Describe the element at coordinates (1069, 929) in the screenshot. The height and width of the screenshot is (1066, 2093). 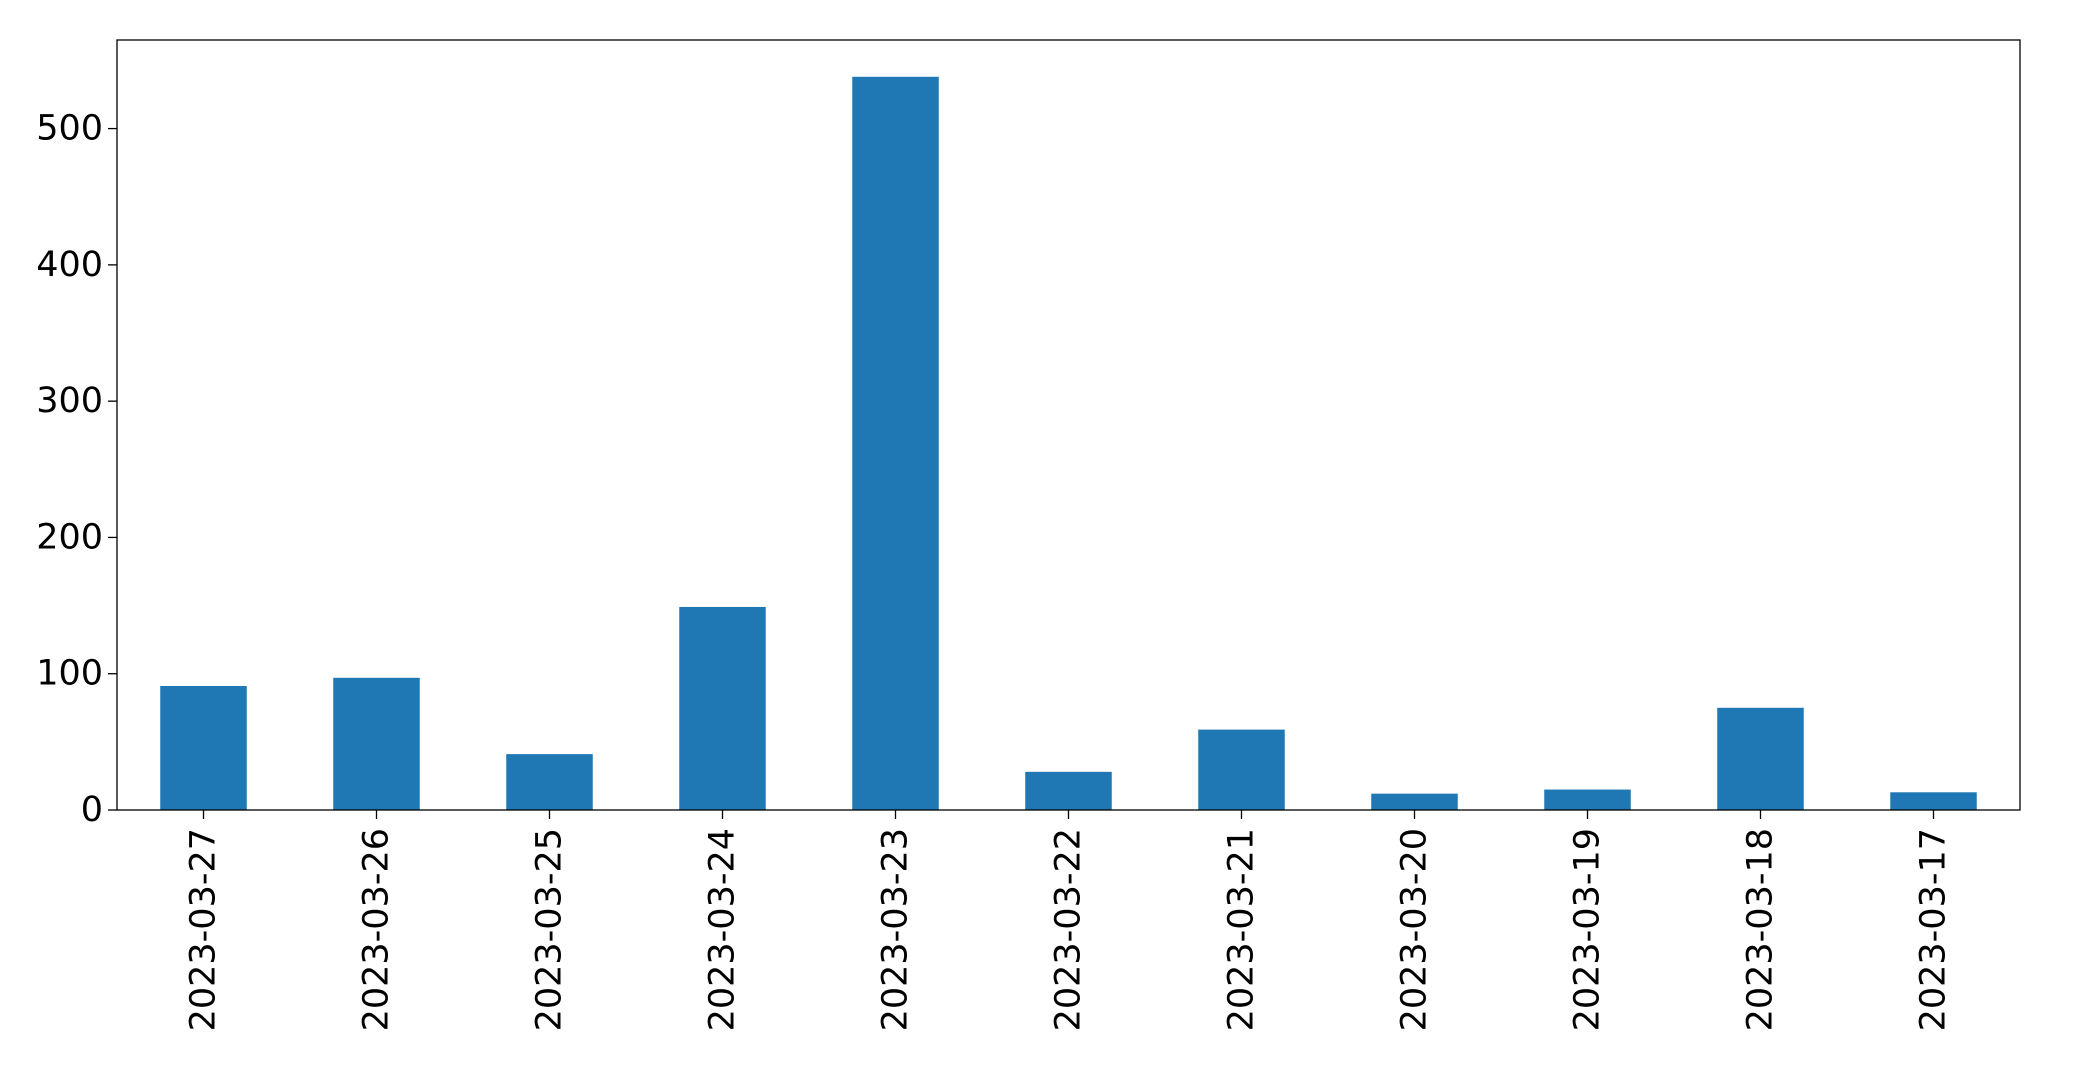
I see `x-tick-label: 2023-03-22` at that location.